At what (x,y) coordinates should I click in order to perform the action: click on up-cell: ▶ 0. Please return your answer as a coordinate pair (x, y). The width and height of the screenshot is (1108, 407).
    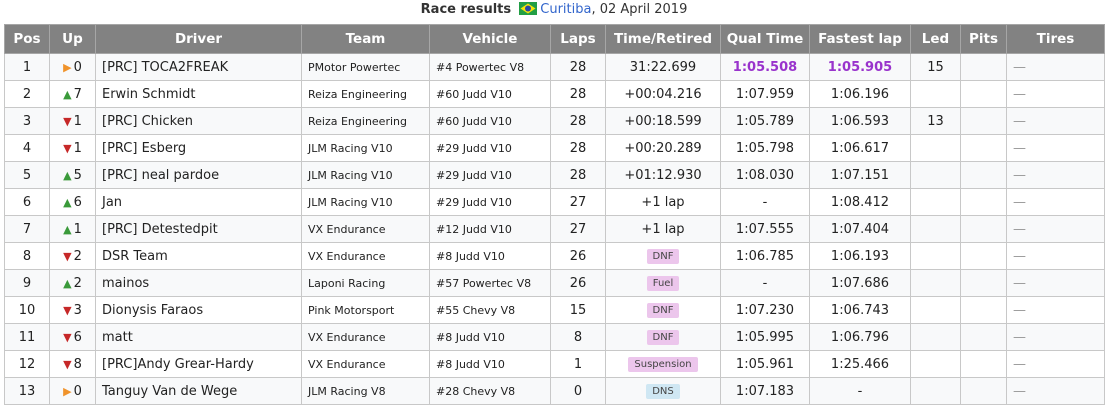
    Looking at the image, I should click on (72, 67).